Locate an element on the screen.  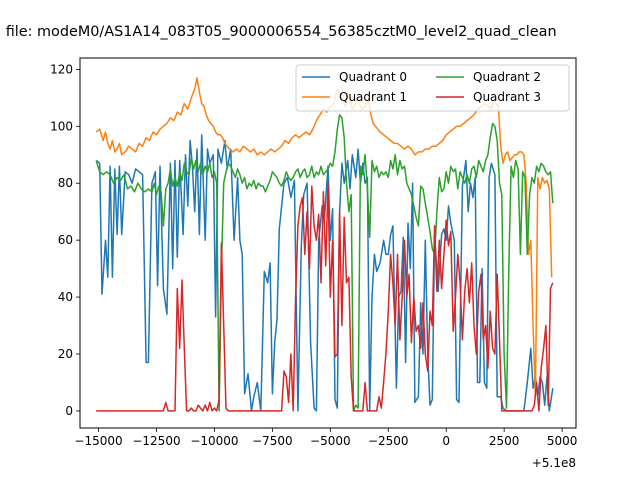
y-axis: 0 20 40 60 80 100 120 is located at coordinates (65, 240).